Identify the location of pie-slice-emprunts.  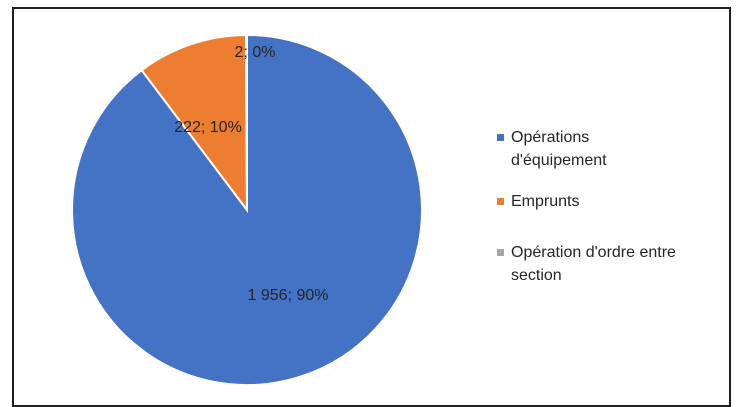
(194, 123).